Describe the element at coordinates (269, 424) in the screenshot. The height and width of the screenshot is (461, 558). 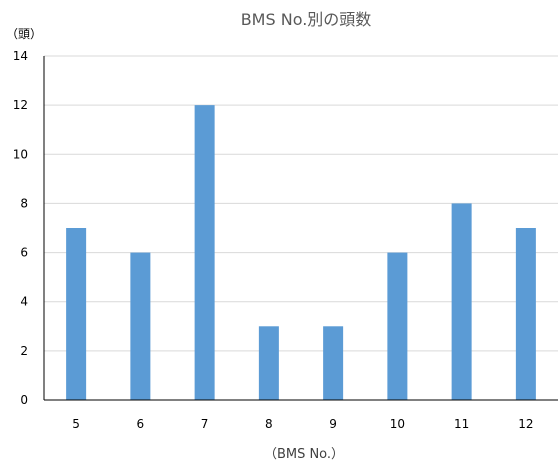
I see `x-tick-label: 8` at that location.